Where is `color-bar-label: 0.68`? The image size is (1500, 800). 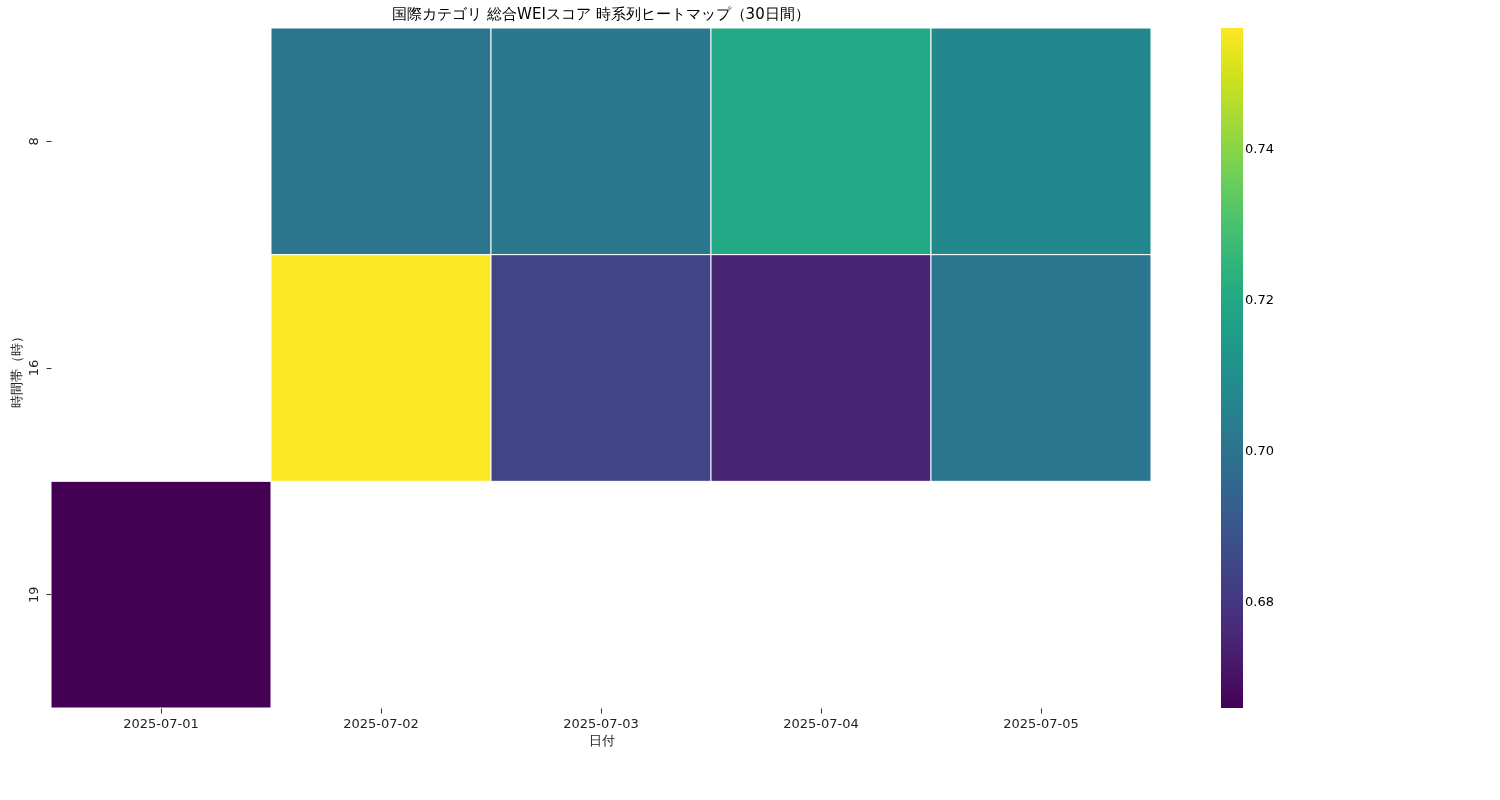
color-bar-label: 0.68 is located at coordinates (1259, 602).